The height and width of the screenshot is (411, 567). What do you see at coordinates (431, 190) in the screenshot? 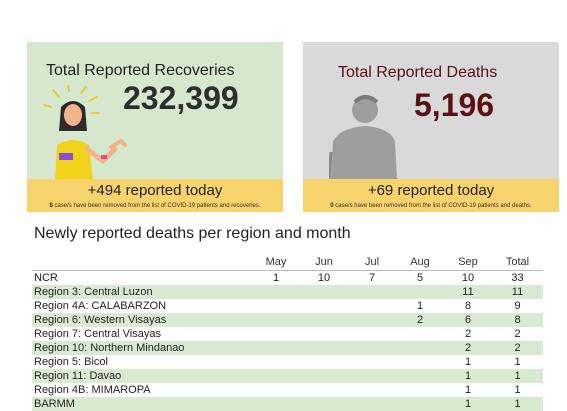
I see `deaths-today: +69 reported today` at bounding box center [431, 190].